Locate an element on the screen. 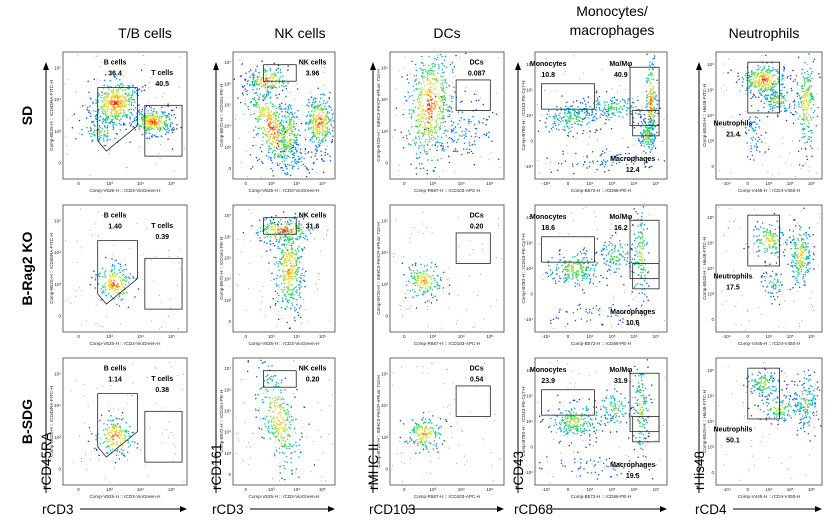 The height and width of the screenshot is (524, 837). y-tick-label: 10⁴ is located at coordinates (227, 126).